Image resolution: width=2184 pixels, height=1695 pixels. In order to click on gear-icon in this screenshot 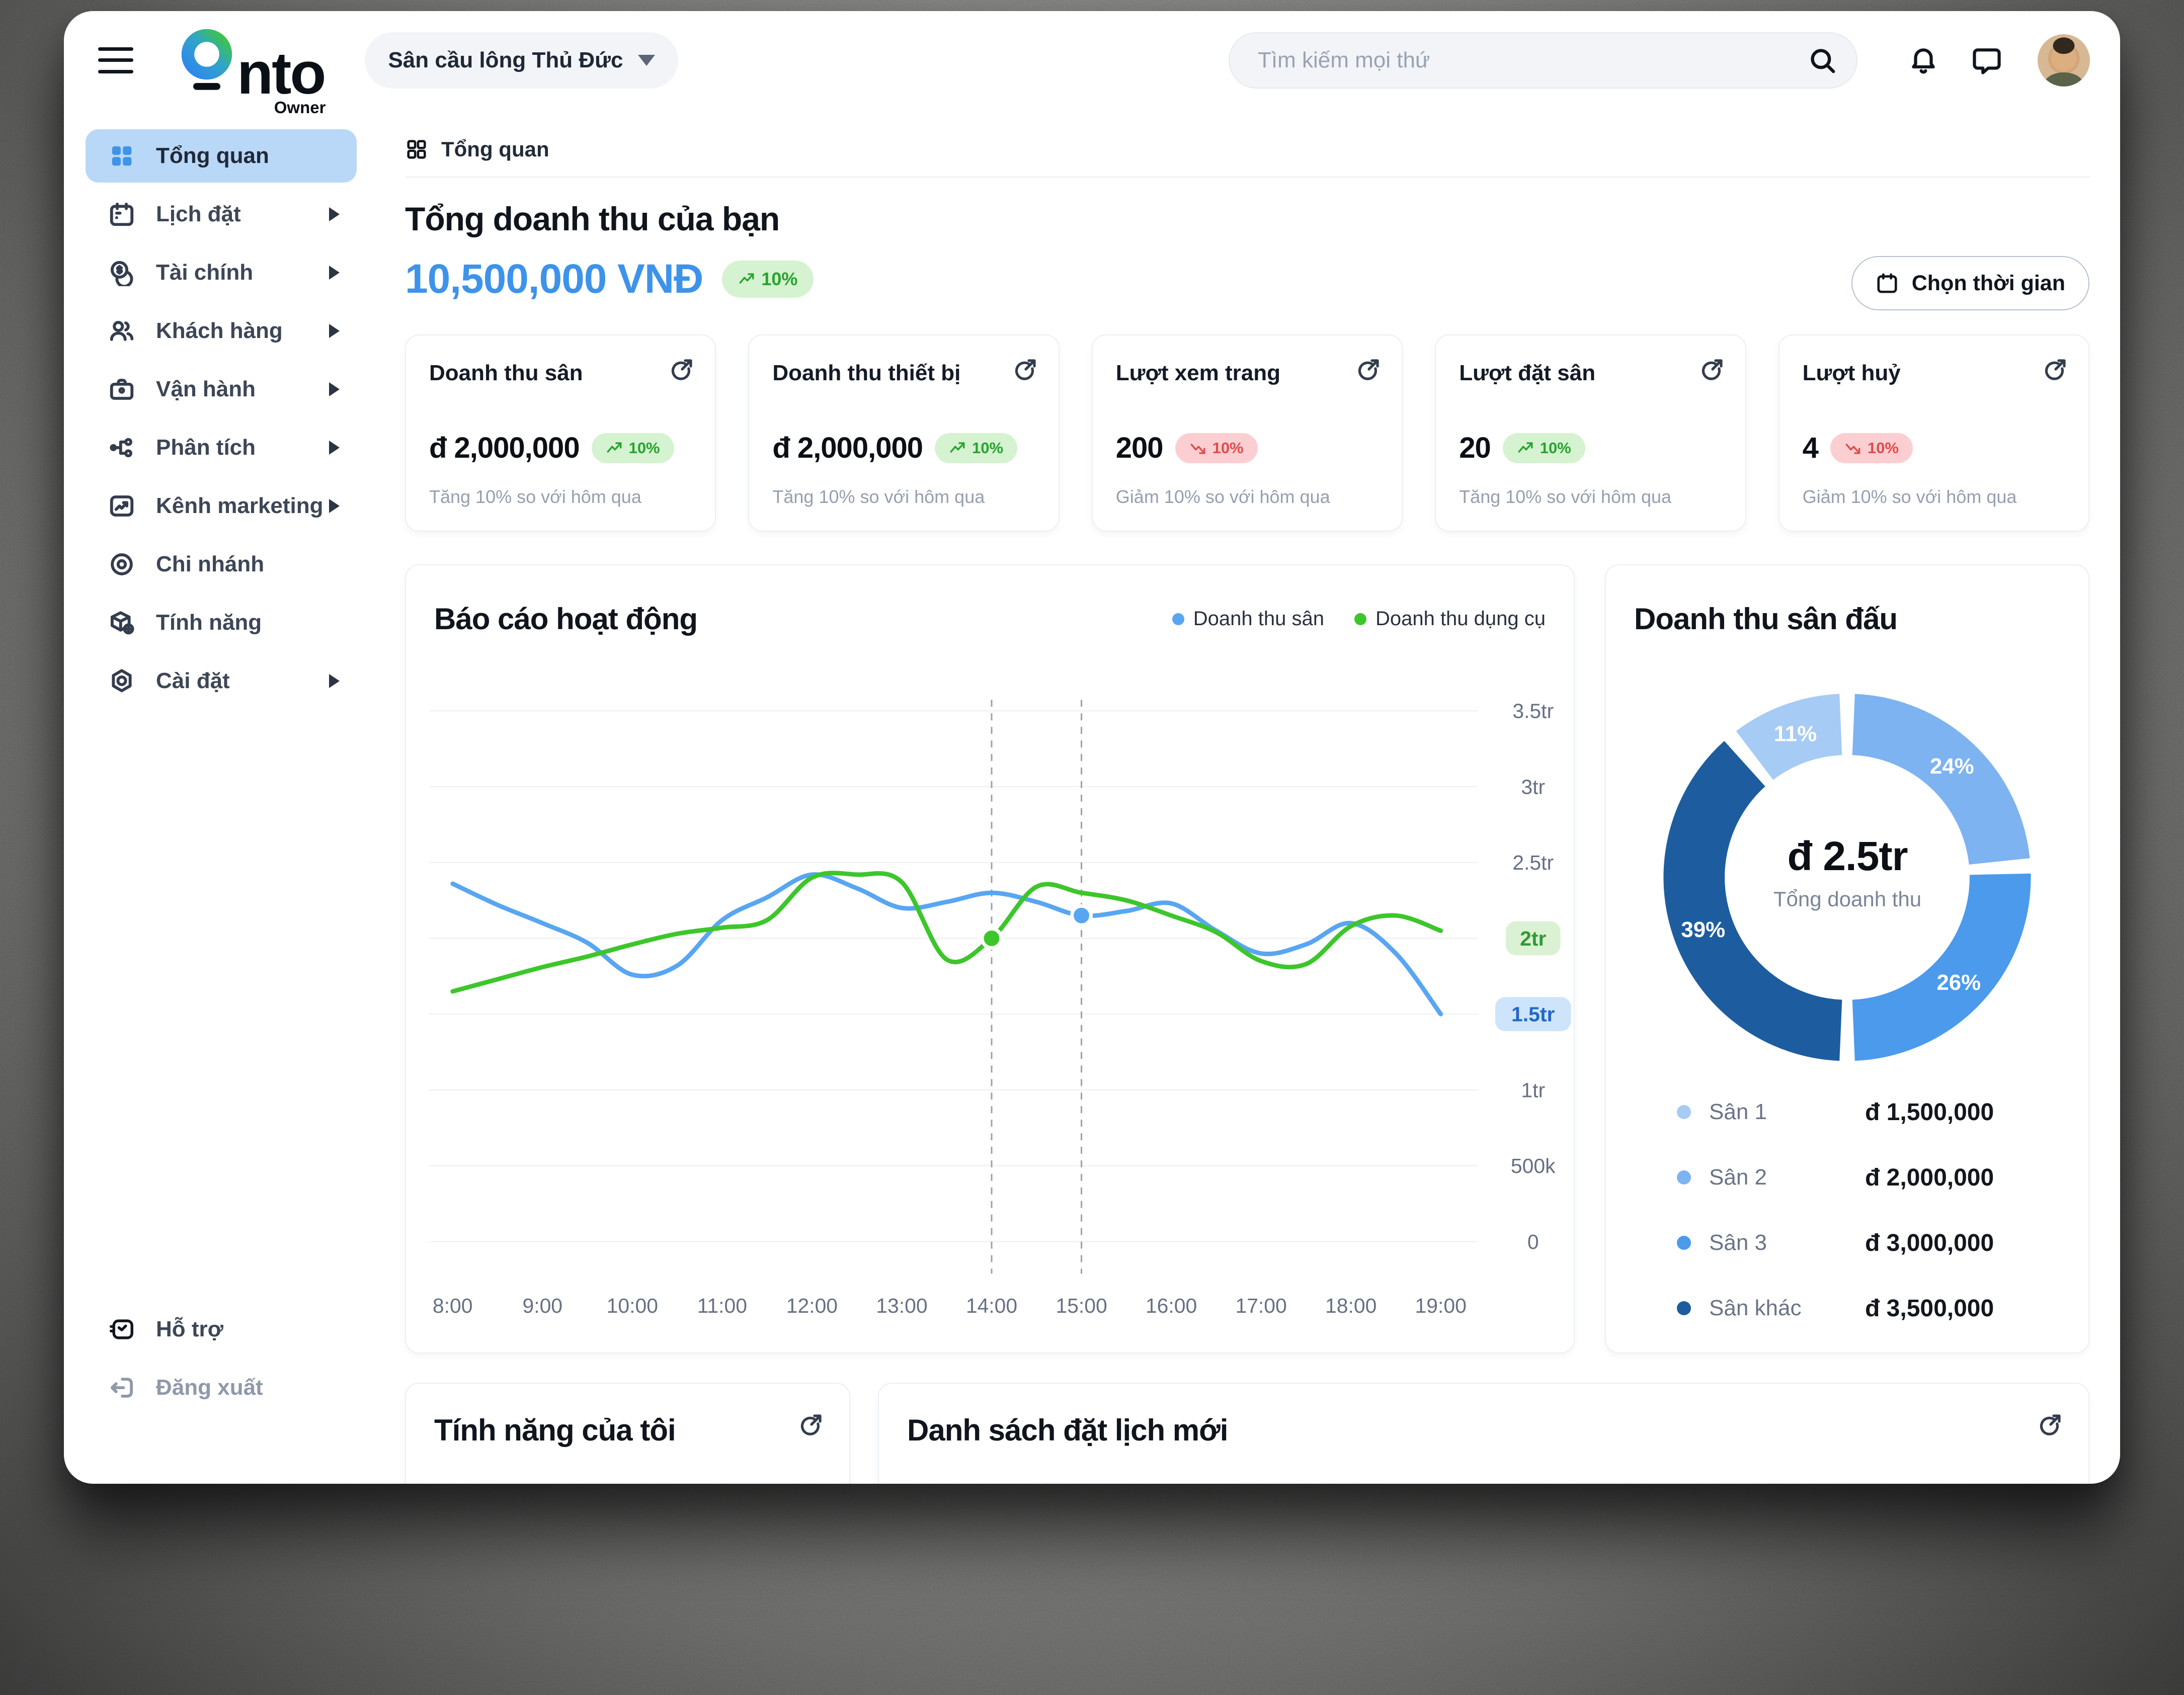, I will do `click(122, 681)`.